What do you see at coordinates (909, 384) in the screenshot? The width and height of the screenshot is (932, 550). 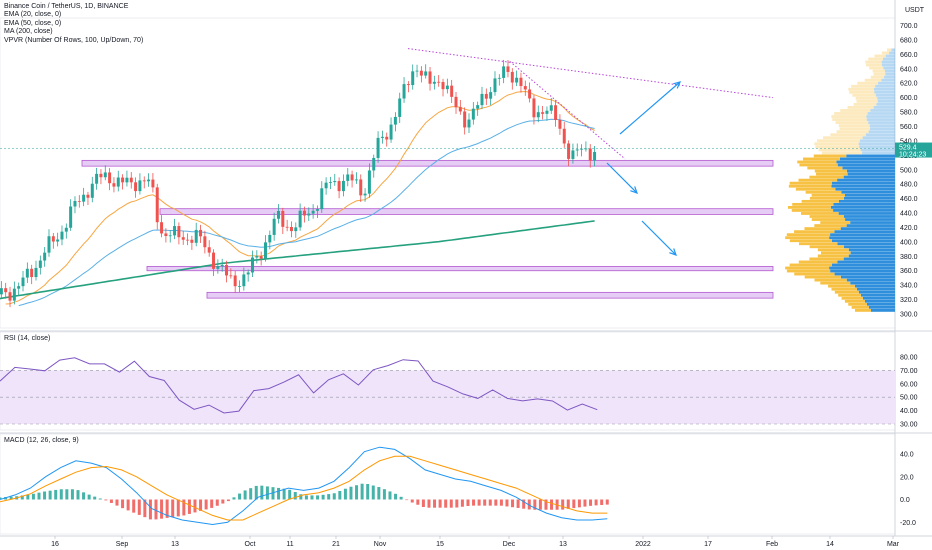 I see `rsi-tick-label: 60.00` at bounding box center [909, 384].